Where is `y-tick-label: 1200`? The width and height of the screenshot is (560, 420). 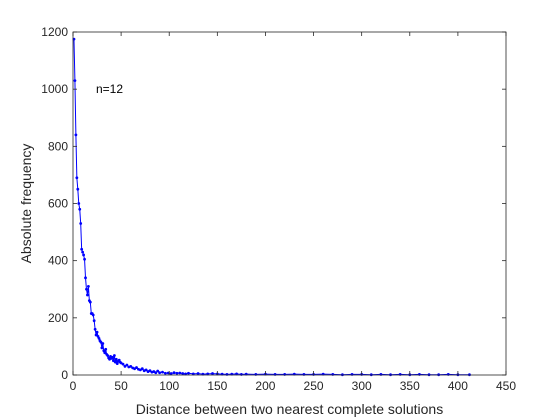
y-tick-label: 1200 is located at coordinates (54, 32).